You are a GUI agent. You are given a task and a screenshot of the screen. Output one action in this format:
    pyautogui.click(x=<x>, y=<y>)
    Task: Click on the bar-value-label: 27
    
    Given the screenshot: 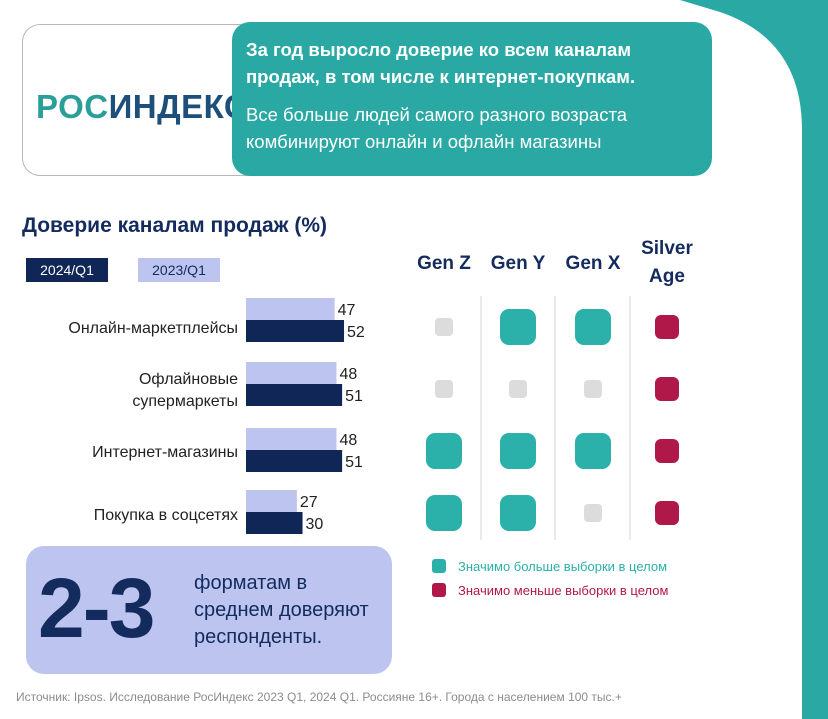 What is the action you would take?
    pyautogui.click(x=309, y=502)
    